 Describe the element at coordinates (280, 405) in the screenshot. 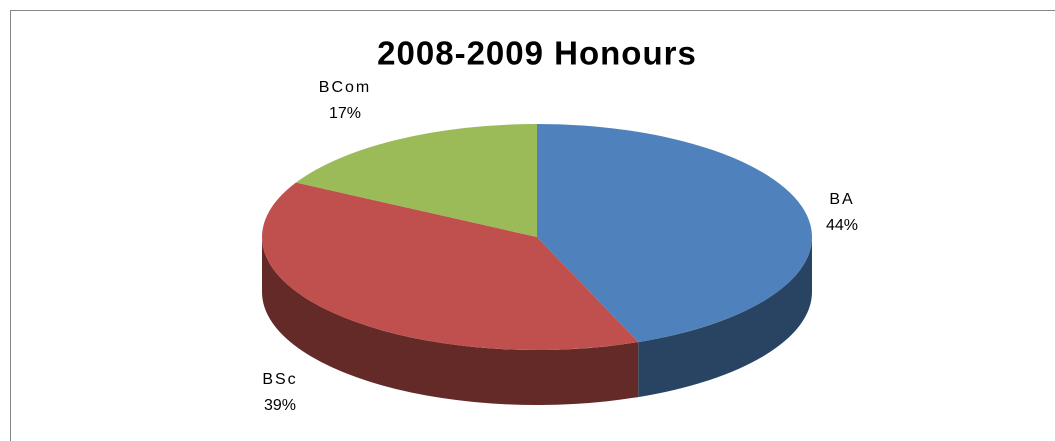

I see `slice-value-label: 39%` at that location.